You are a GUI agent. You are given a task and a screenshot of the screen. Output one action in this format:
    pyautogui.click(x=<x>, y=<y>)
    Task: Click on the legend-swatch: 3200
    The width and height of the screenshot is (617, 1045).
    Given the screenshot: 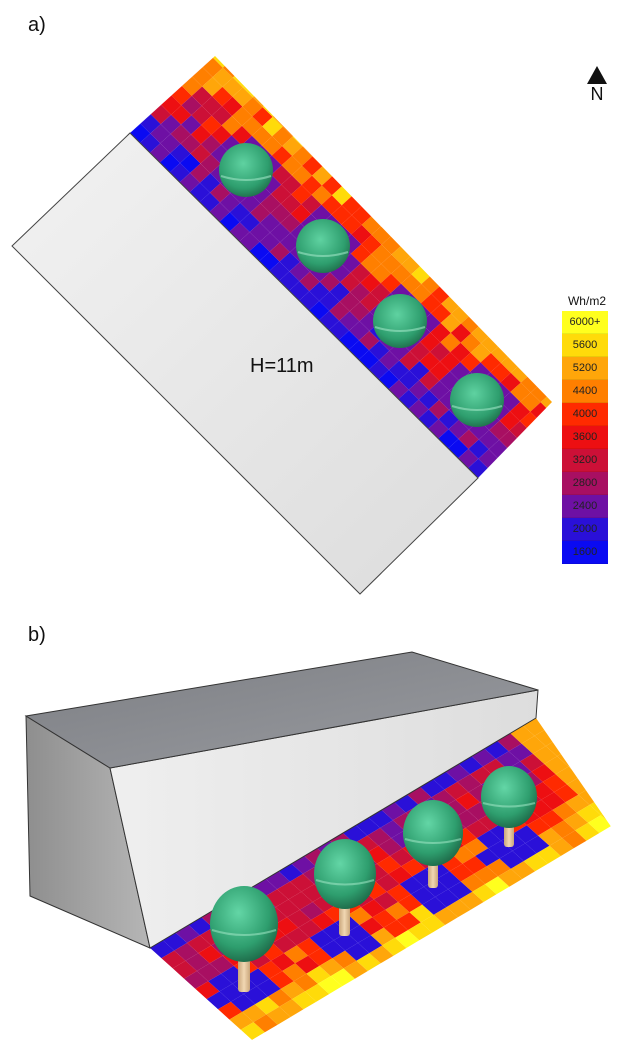 What is the action you would take?
    pyautogui.click(x=585, y=460)
    